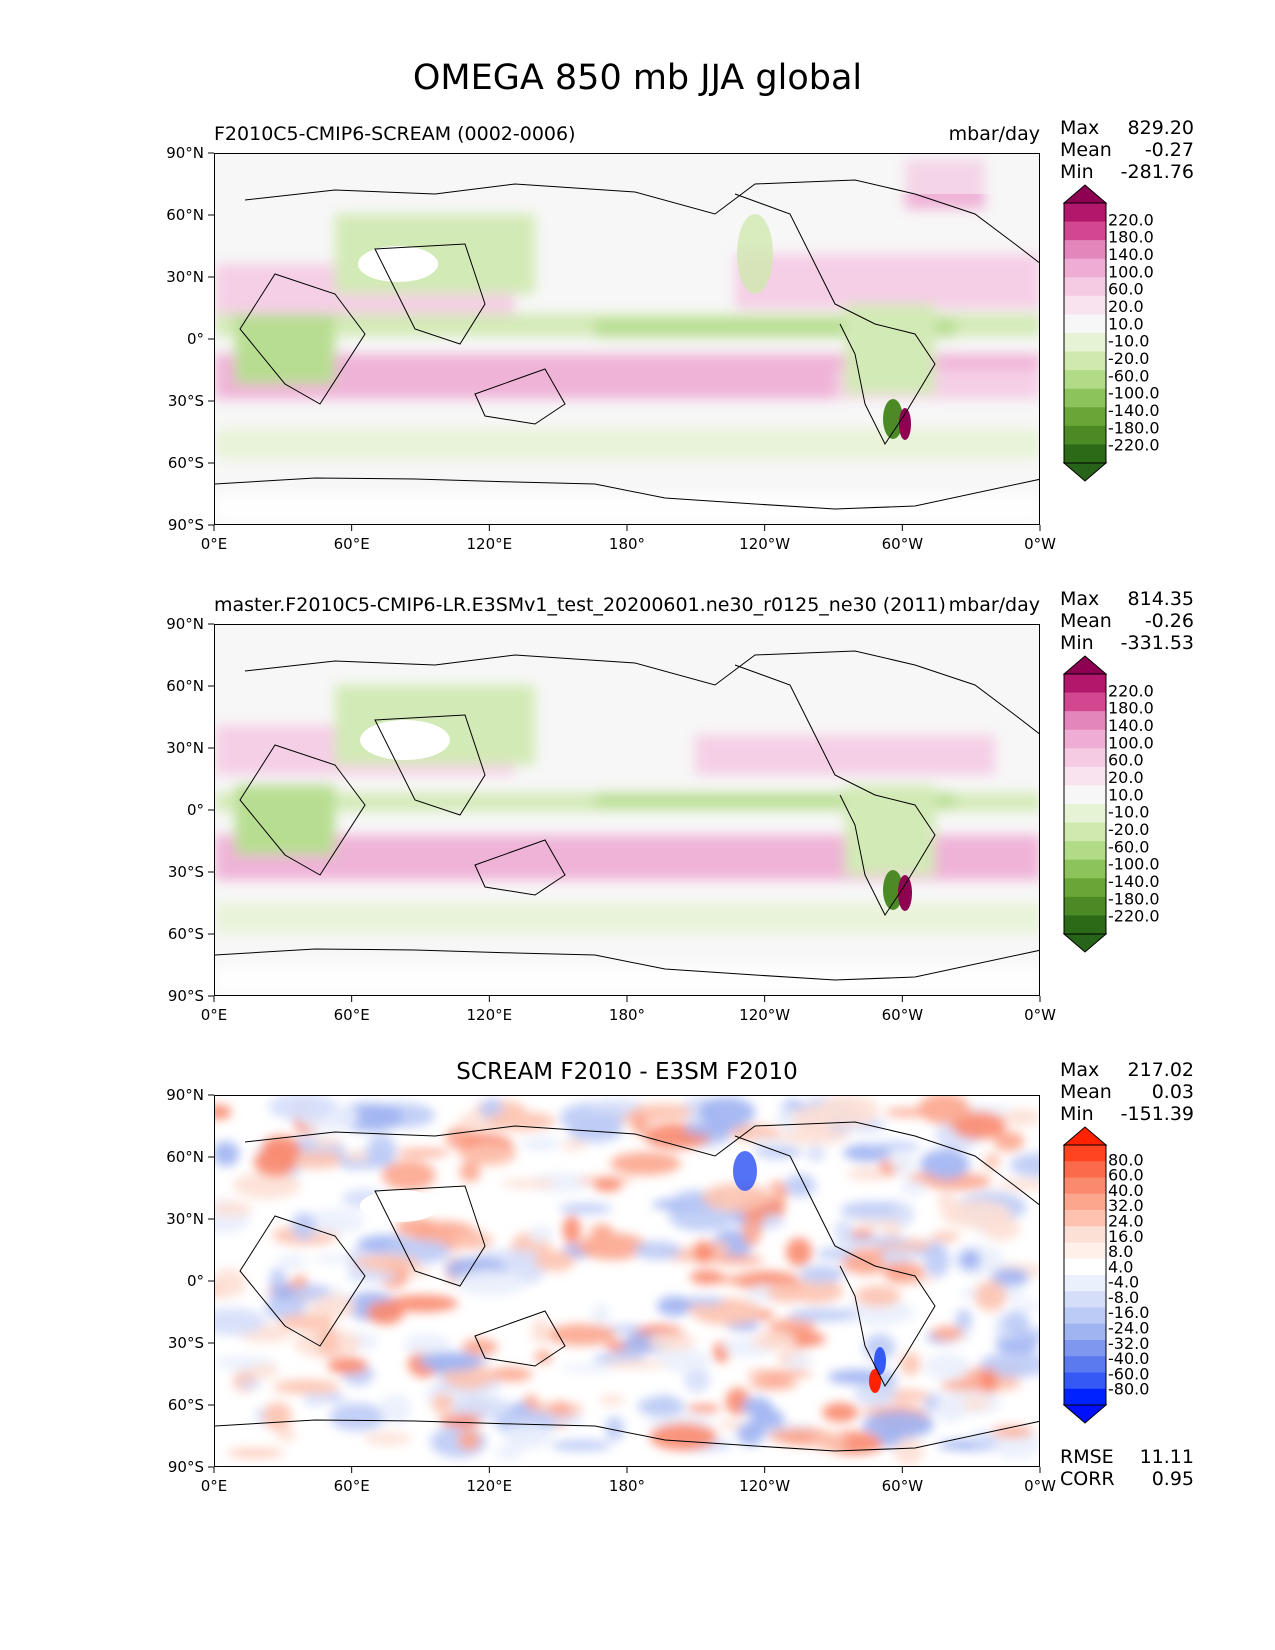 This screenshot has height=1650, width=1275. Describe the element at coordinates (1127, 150) in the screenshot. I see `panel1-mean: Mean -0.27` at that location.